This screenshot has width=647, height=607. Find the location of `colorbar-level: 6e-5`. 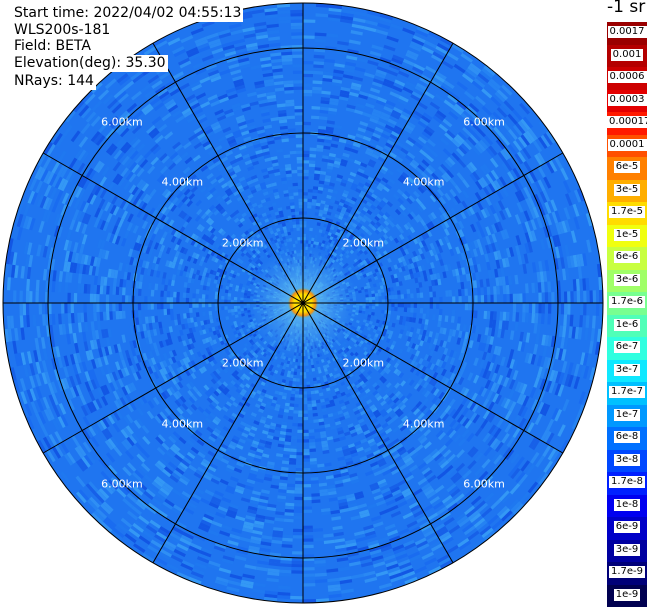

colorbar-level: 6e-5 is located at coordinates (627, 168).